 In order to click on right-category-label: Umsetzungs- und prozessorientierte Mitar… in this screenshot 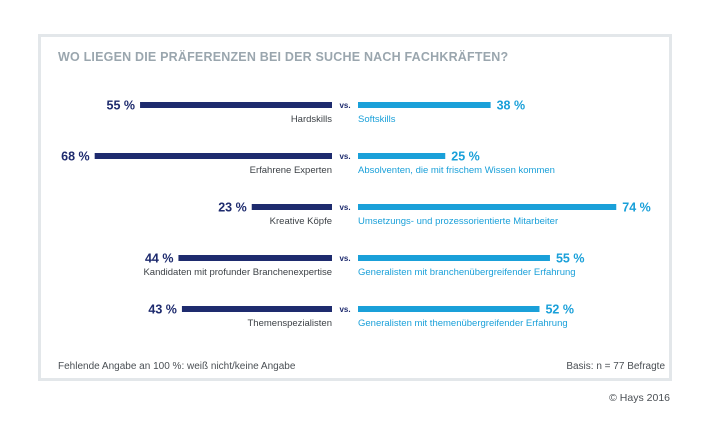, I will do `click(458, 221)`.